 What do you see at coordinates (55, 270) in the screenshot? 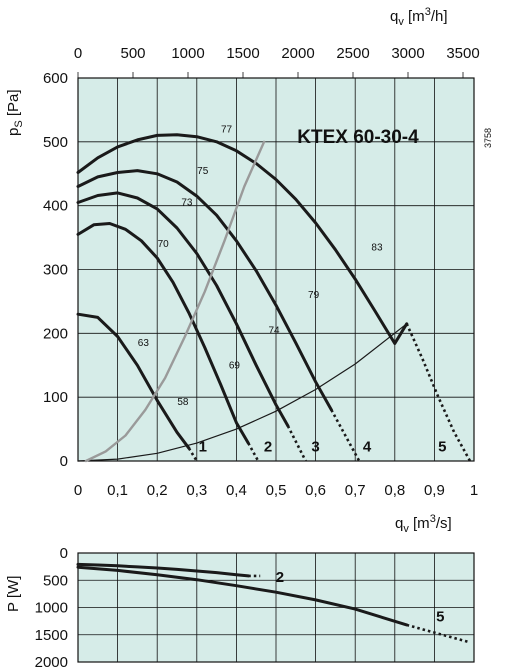
I see `y-tick-label: 300` at bounding box center [55, 270].